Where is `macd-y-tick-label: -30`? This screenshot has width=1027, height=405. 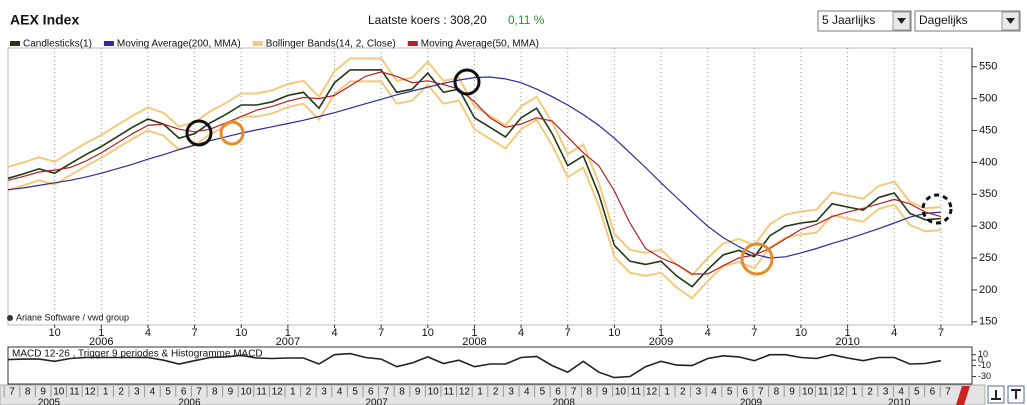
macd-y-tick-label: -30 is located at coordinates (984, 376).